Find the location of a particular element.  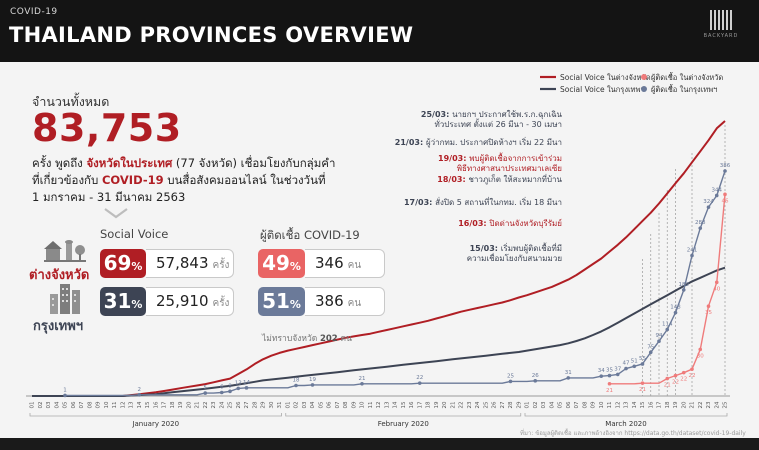

x-tick-label: 10 is located at coordinates (107, 404).